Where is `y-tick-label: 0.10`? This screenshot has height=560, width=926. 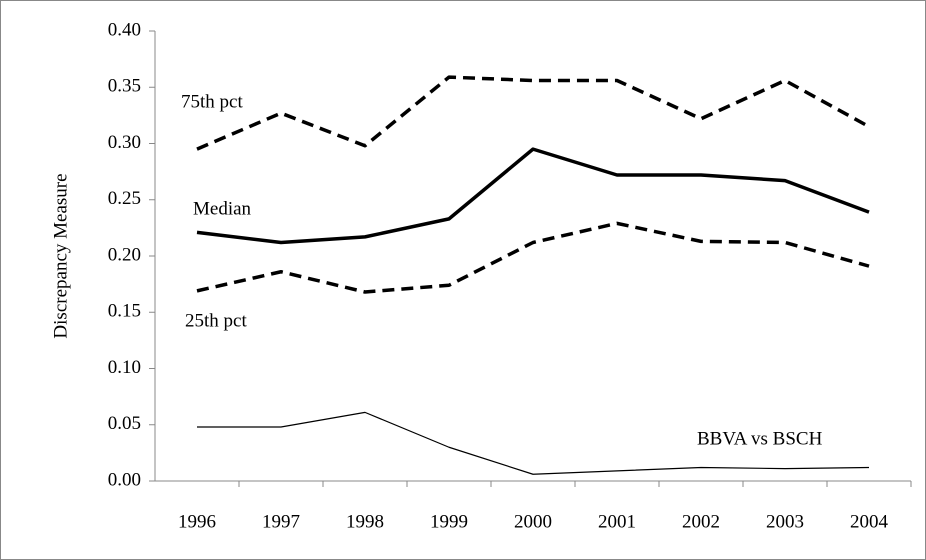
y-tick-label: 0.10 is located at coordinates (124, 367).